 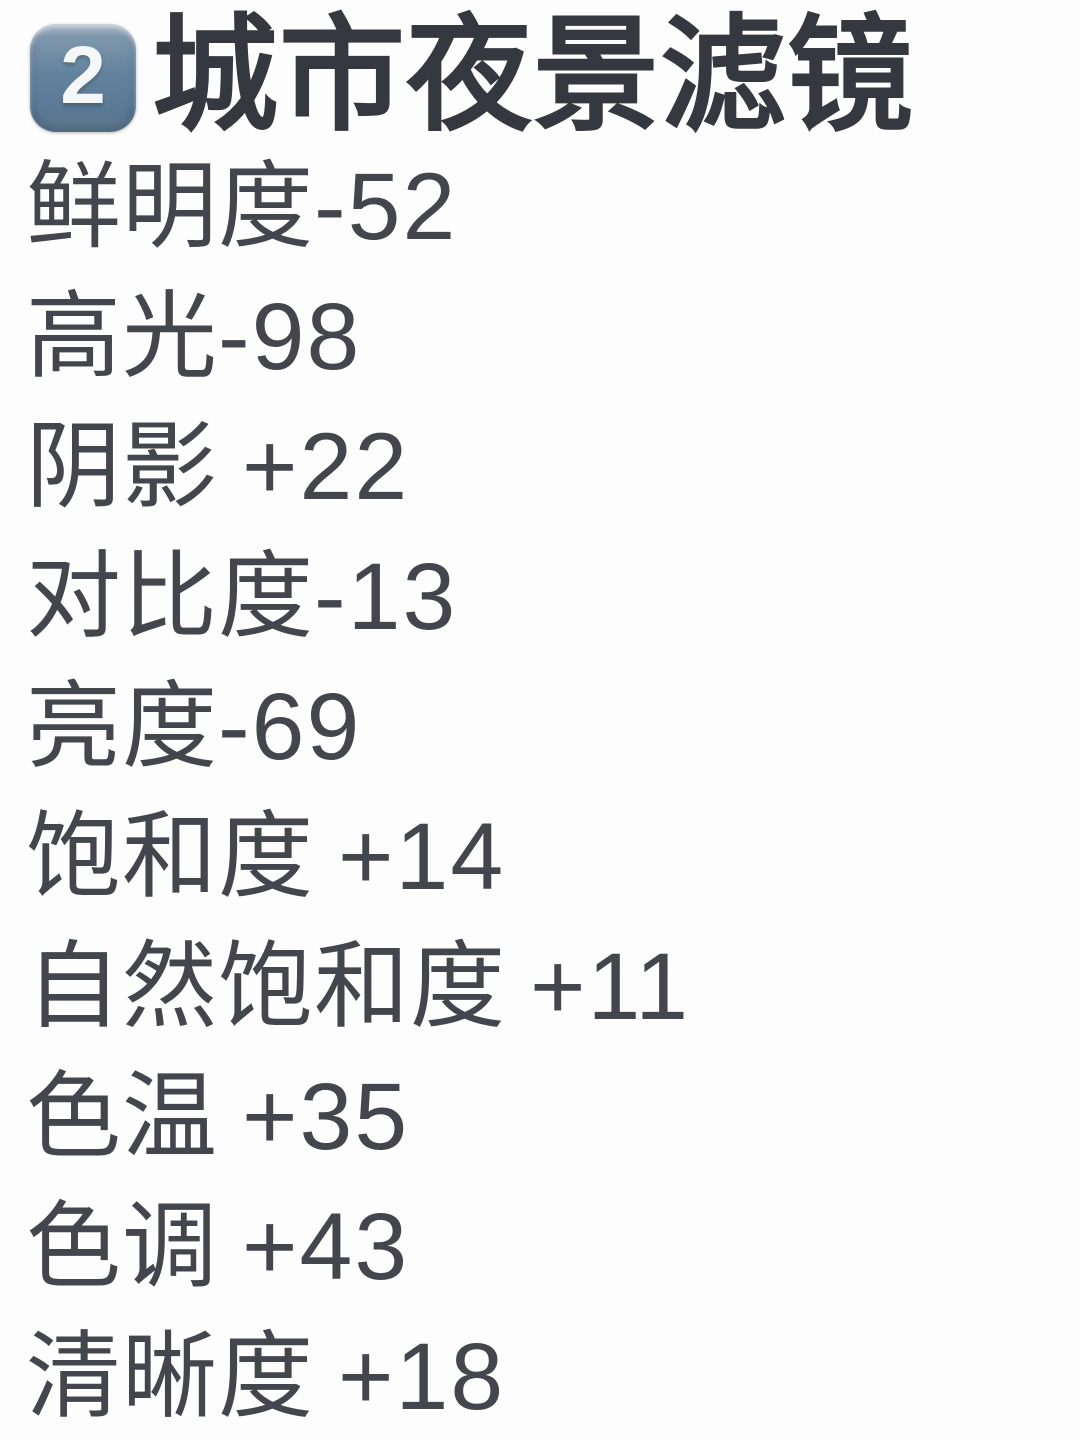 What do you see at coordinates (533, 75) in the screenshot?
I see `page-title: 城市夜景滤镜` at bounding box center [533, 75].